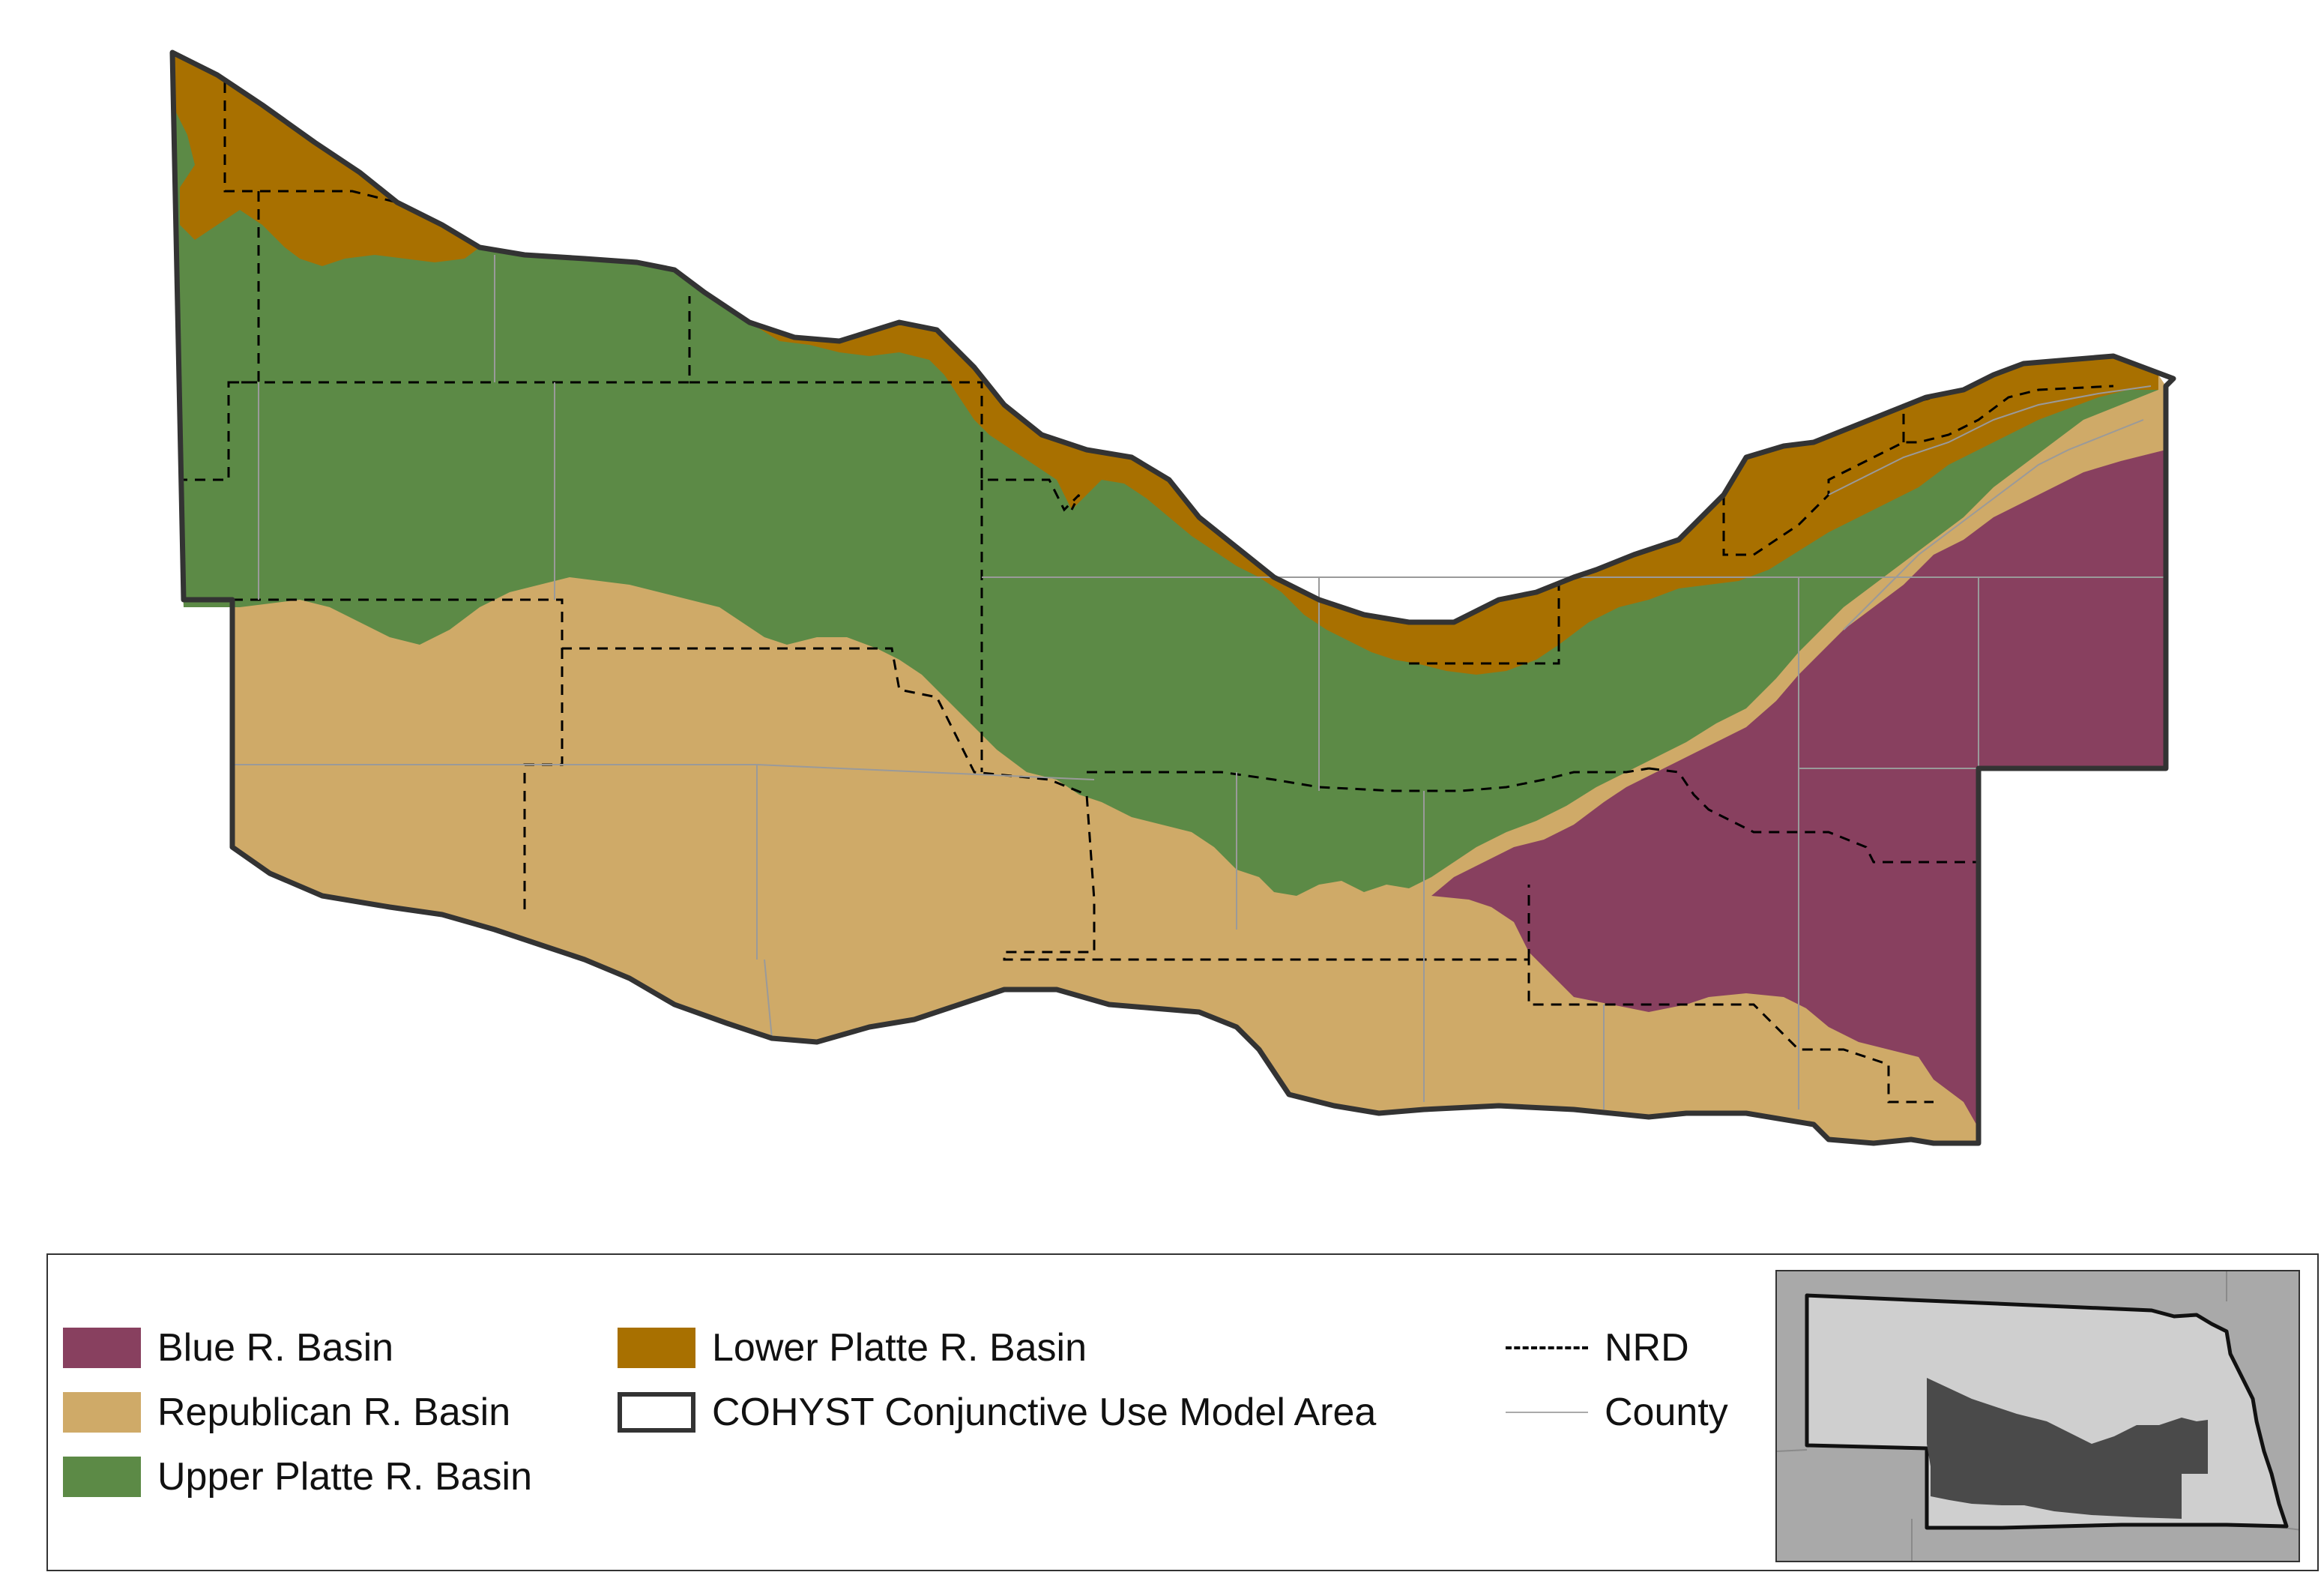 The height and width of the screenshot is (1593, 2324). I want to click on legend-item-upper-platte-basin: Upper Platte R. Basin, so click(297, 1476).